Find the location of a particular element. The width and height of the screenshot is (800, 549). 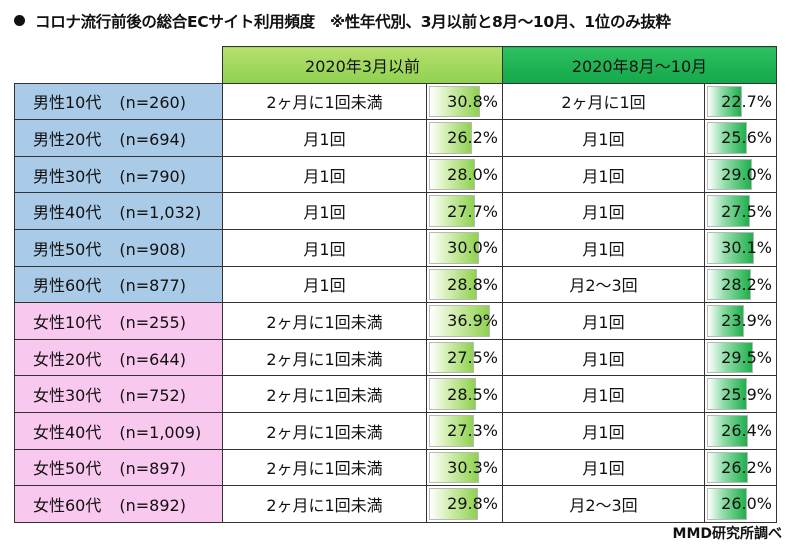

table-row: 女性20代 (n=644) 2ヶ月に1回未満 27.5% 月1回 29.5% is located at coordinates (395, 357).